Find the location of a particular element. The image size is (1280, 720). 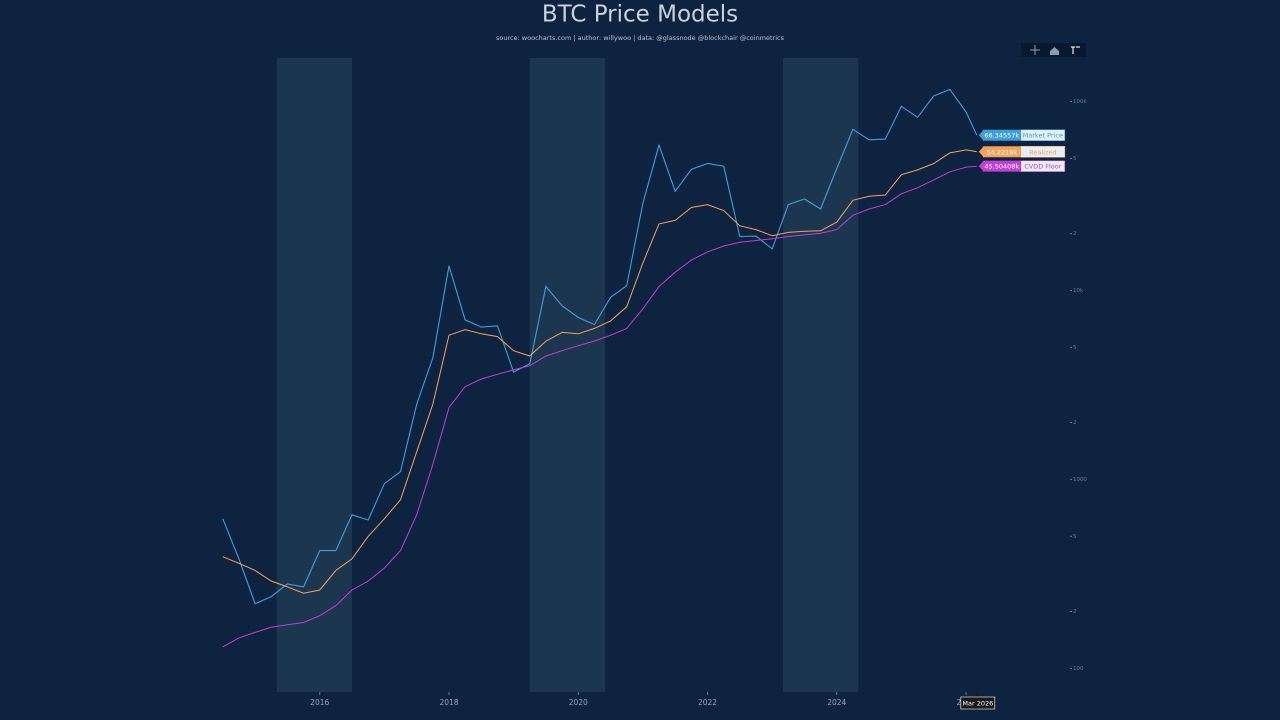

spike-icon is located at coordinates (1075, 50).